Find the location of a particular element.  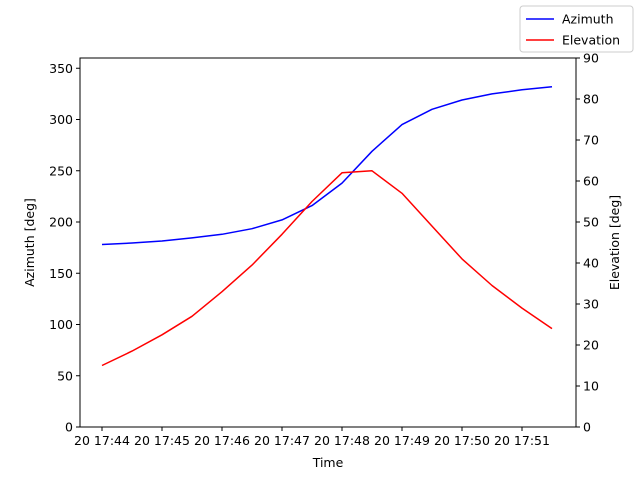

y-right-tick-label: 40 is located at coordinates (591, 263).